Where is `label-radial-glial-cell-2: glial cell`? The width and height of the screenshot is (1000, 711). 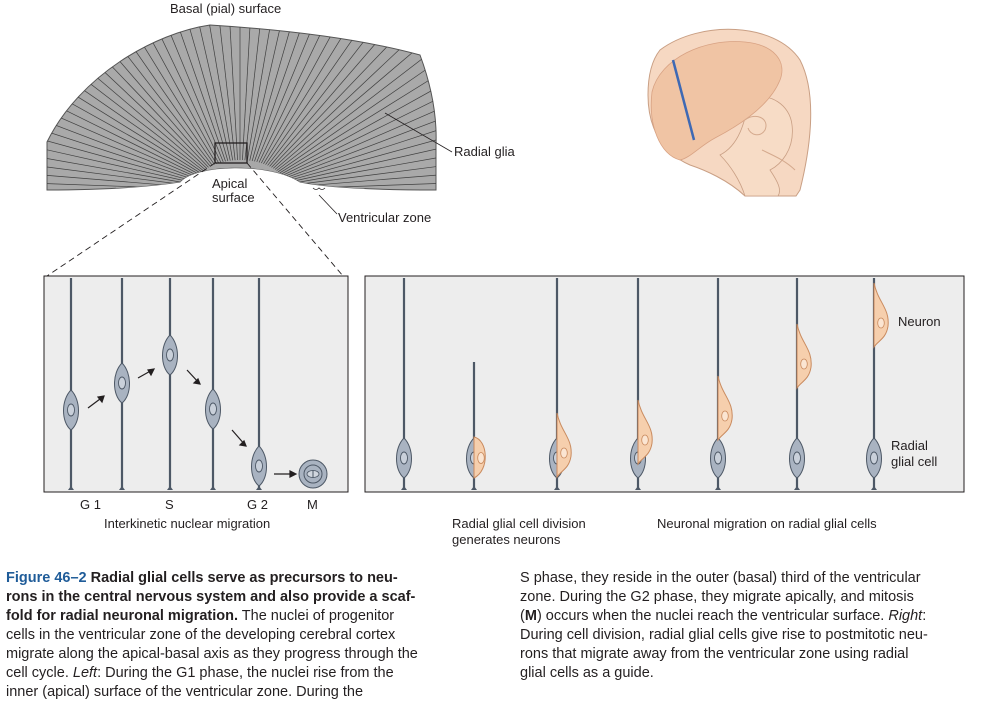 label-radial-glial-cell-2: glial cell is located at coordinates (914, 461).